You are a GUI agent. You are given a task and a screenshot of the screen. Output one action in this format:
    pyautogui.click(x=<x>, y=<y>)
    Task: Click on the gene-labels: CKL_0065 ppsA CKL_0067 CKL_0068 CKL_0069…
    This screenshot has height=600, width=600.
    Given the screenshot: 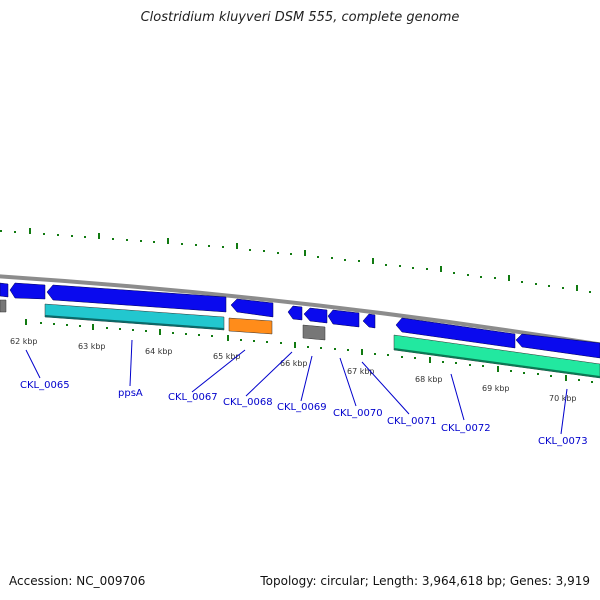 What is the action you would take?
    pyautogui.click(x=304, y=413)
    